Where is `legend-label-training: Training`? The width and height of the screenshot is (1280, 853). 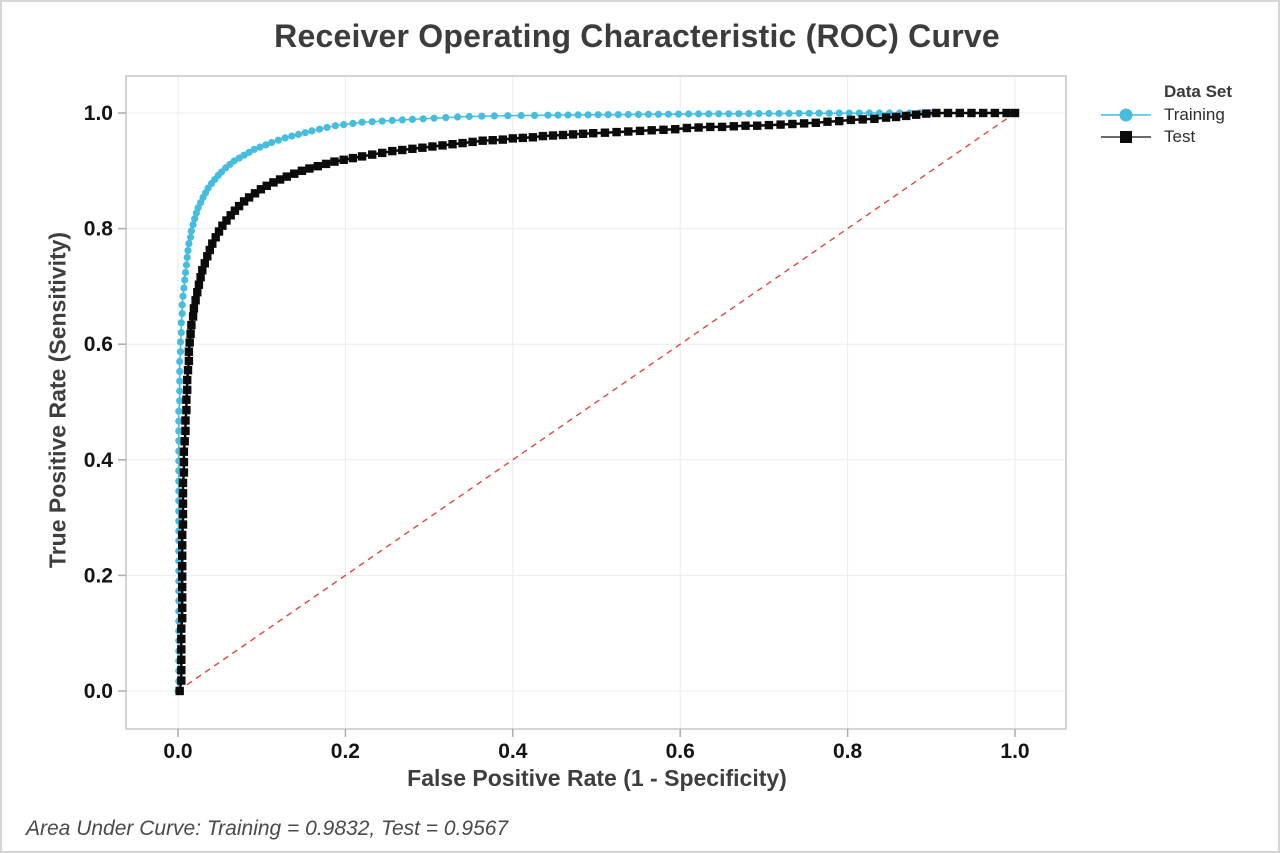 legend-label-training: Training is located at coordinates (1194, 114).